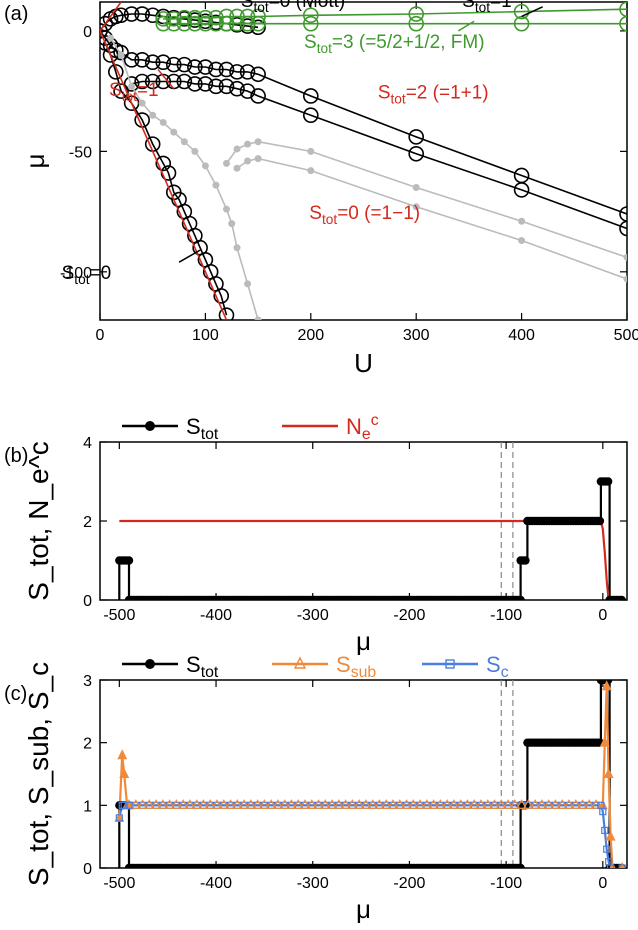 The height and width of the screenshot is (930, 638). I want to click on y-tick-label: 2, so click(87, 522).